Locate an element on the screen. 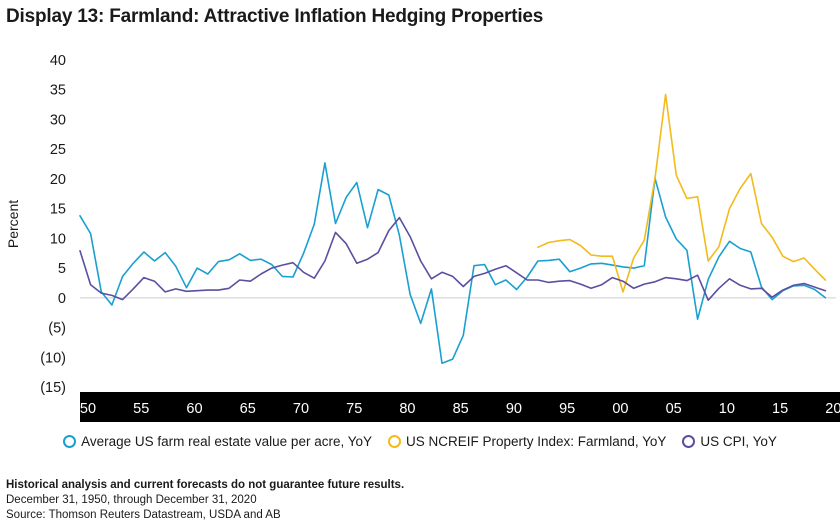  x-tick-label: 85 is located at coordinates (461, 409).